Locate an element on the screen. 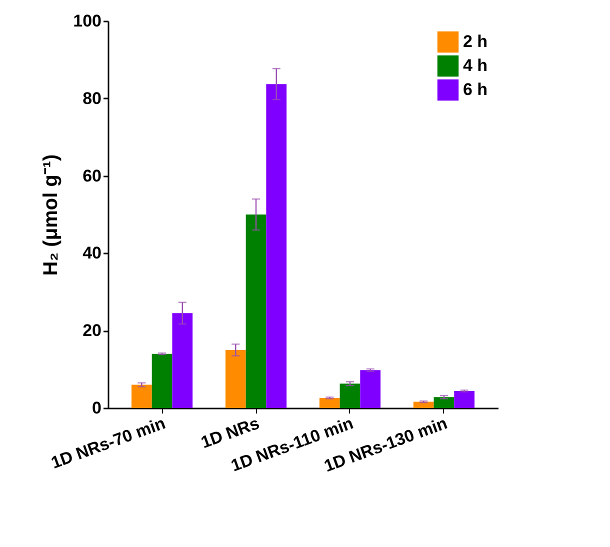 This screenshot has width=610, height=547. y-axis-title: H₂ (μmol g⁻¹) is located at coordinates (51, 215).